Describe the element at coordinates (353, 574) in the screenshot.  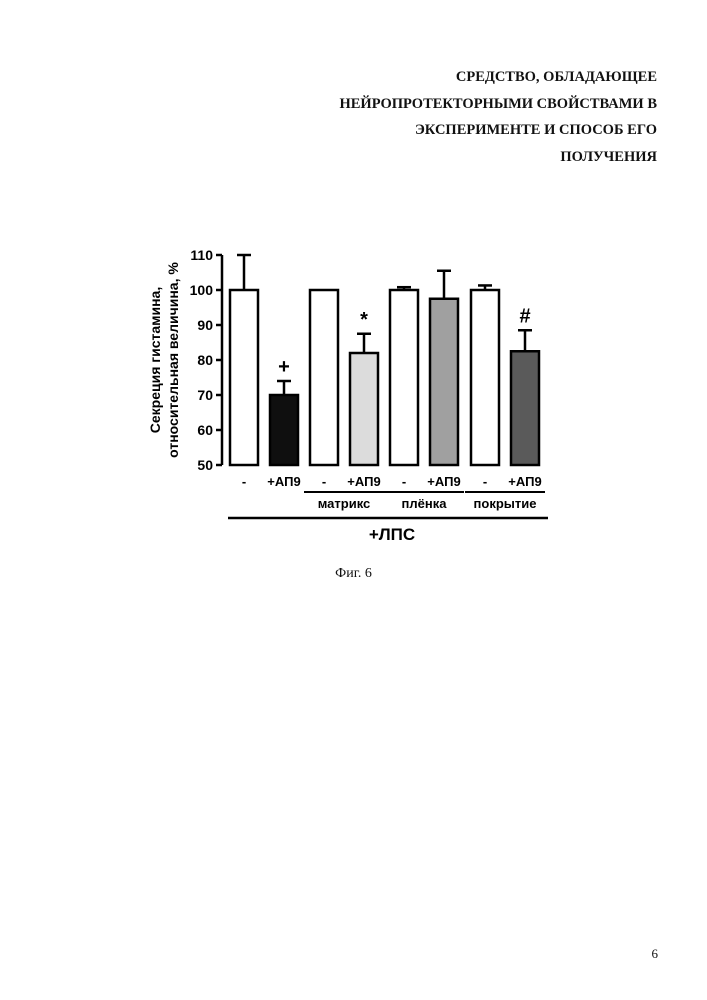
I see `figure-caption: Фиг. 6` at that location.